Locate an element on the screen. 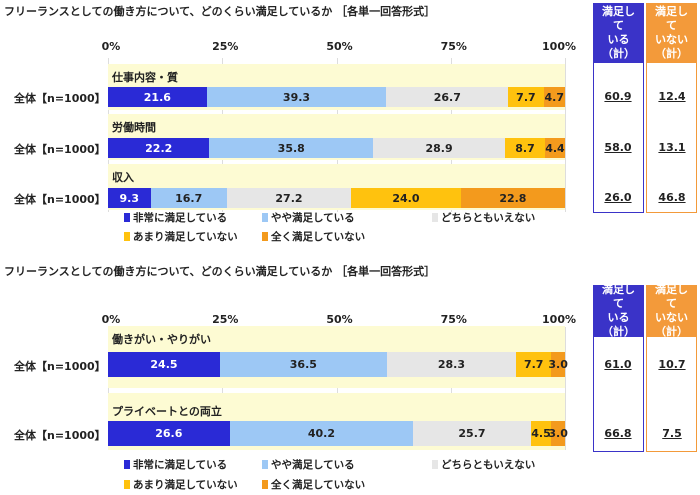 Image resolution: width=700 pixels, height=495 pixels. unsatisfied-total: 10.7 is located at coordinates (672, 364).